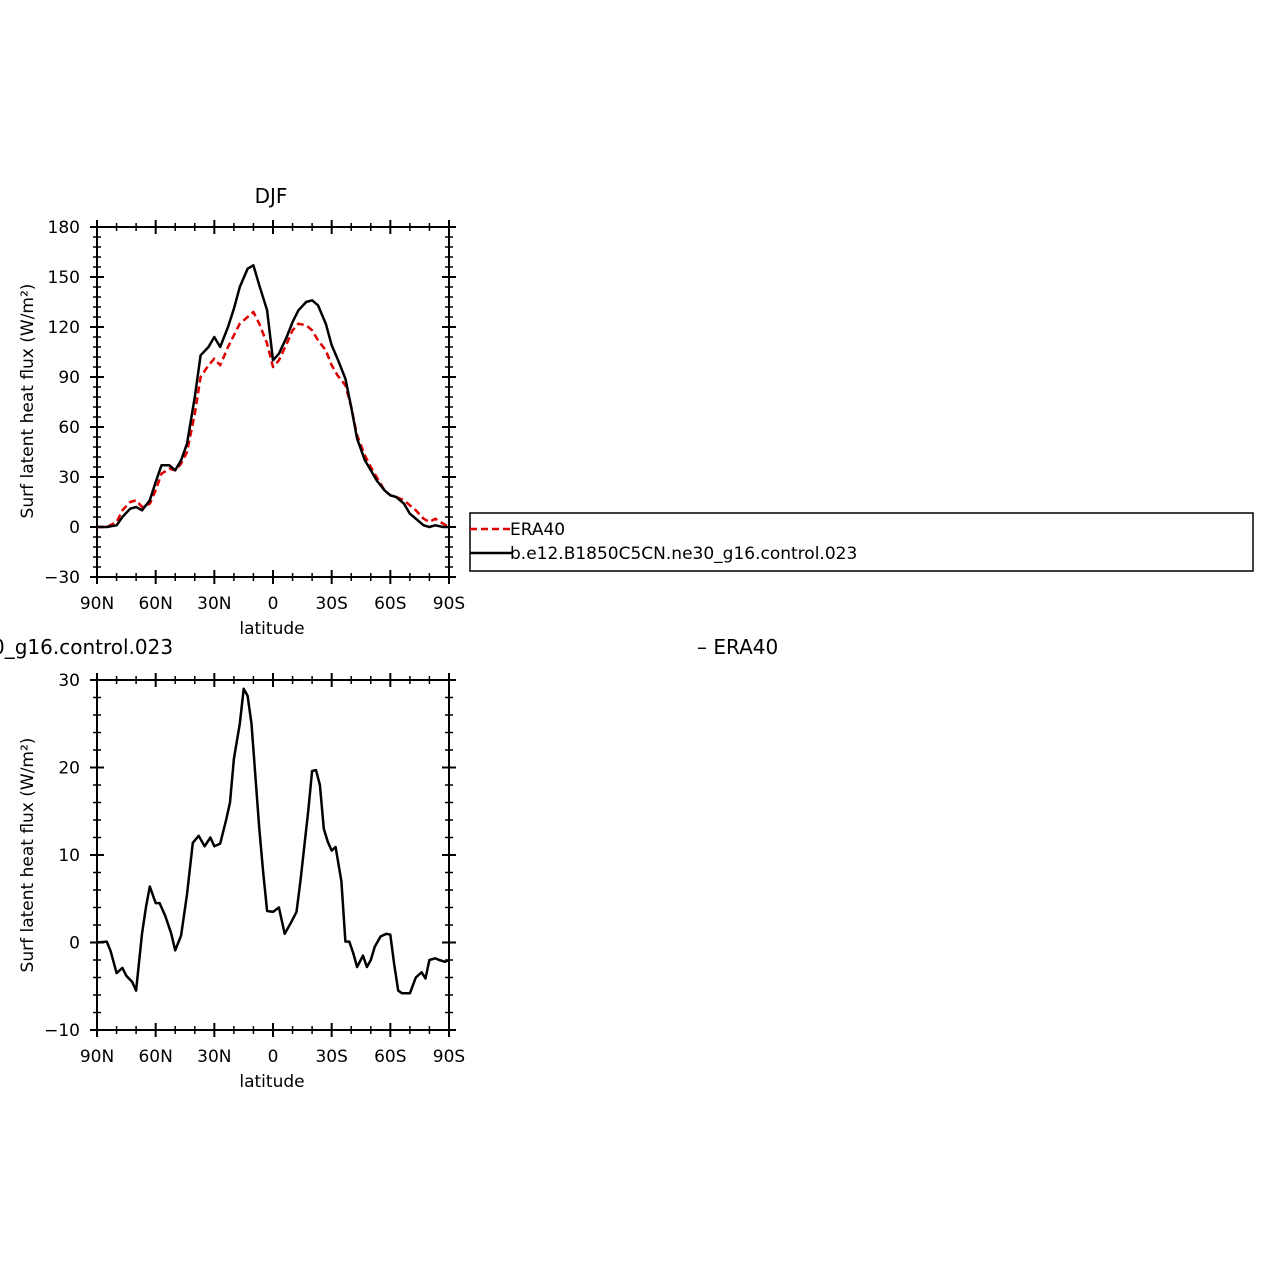 The image size is (1272, 1275). What do you see at coordinates (62, 578) in the screenshot?
I see `y-tick-label: −30` at bounding box center [62, 578].